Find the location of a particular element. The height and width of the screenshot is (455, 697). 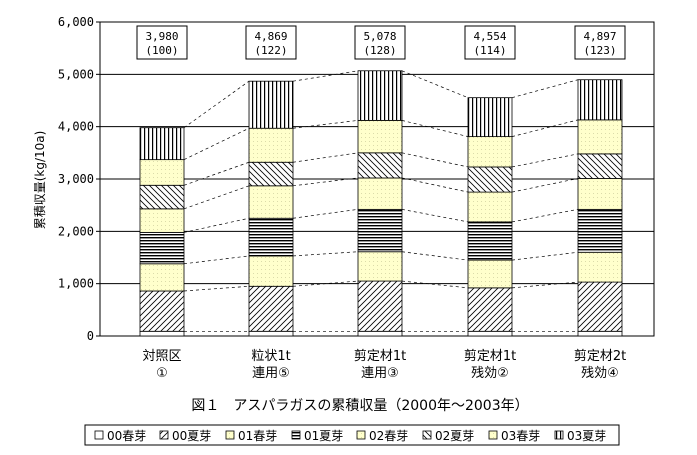

y-tick-label: 3,000 is located at coordinates (76, 179).